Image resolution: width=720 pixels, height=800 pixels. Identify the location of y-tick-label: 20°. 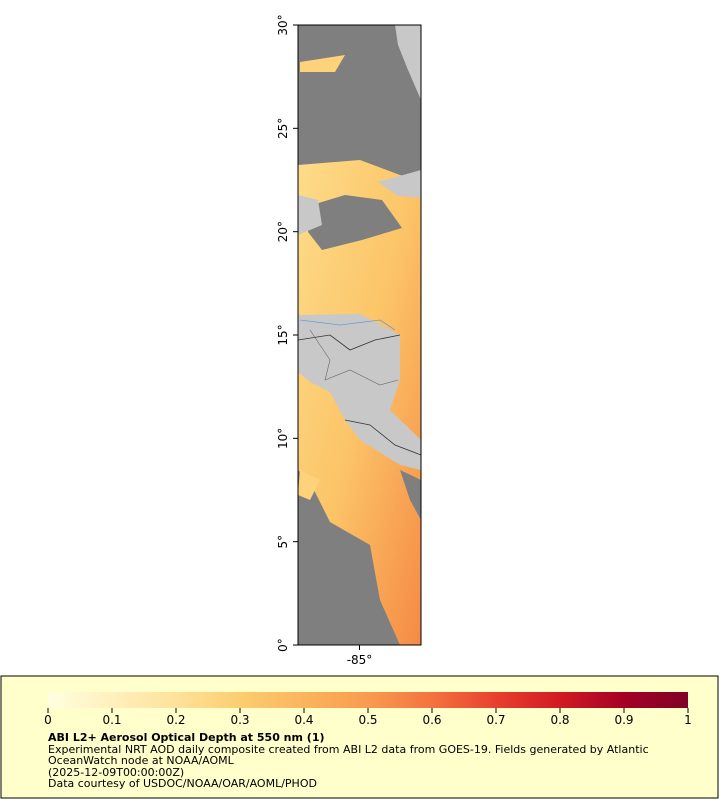
(283, 231).